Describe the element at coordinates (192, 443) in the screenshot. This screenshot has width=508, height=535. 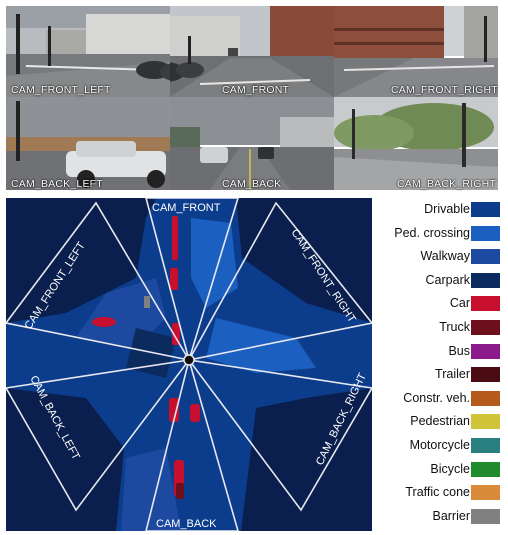
I see `frustum-back` at that location.